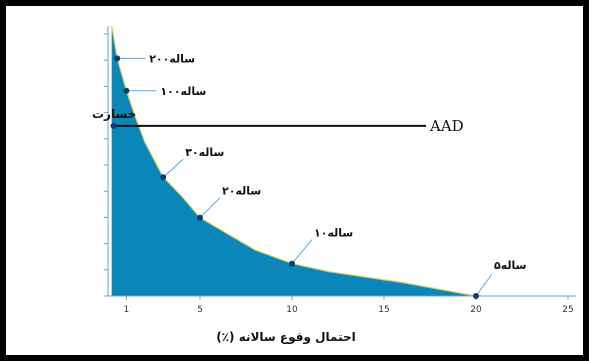 This screenshot has width=589, height=361. Describe the element at coordinates (183, 91) in the screenshot. I see `annotation-label: ۱۰۰ساله` at that location.